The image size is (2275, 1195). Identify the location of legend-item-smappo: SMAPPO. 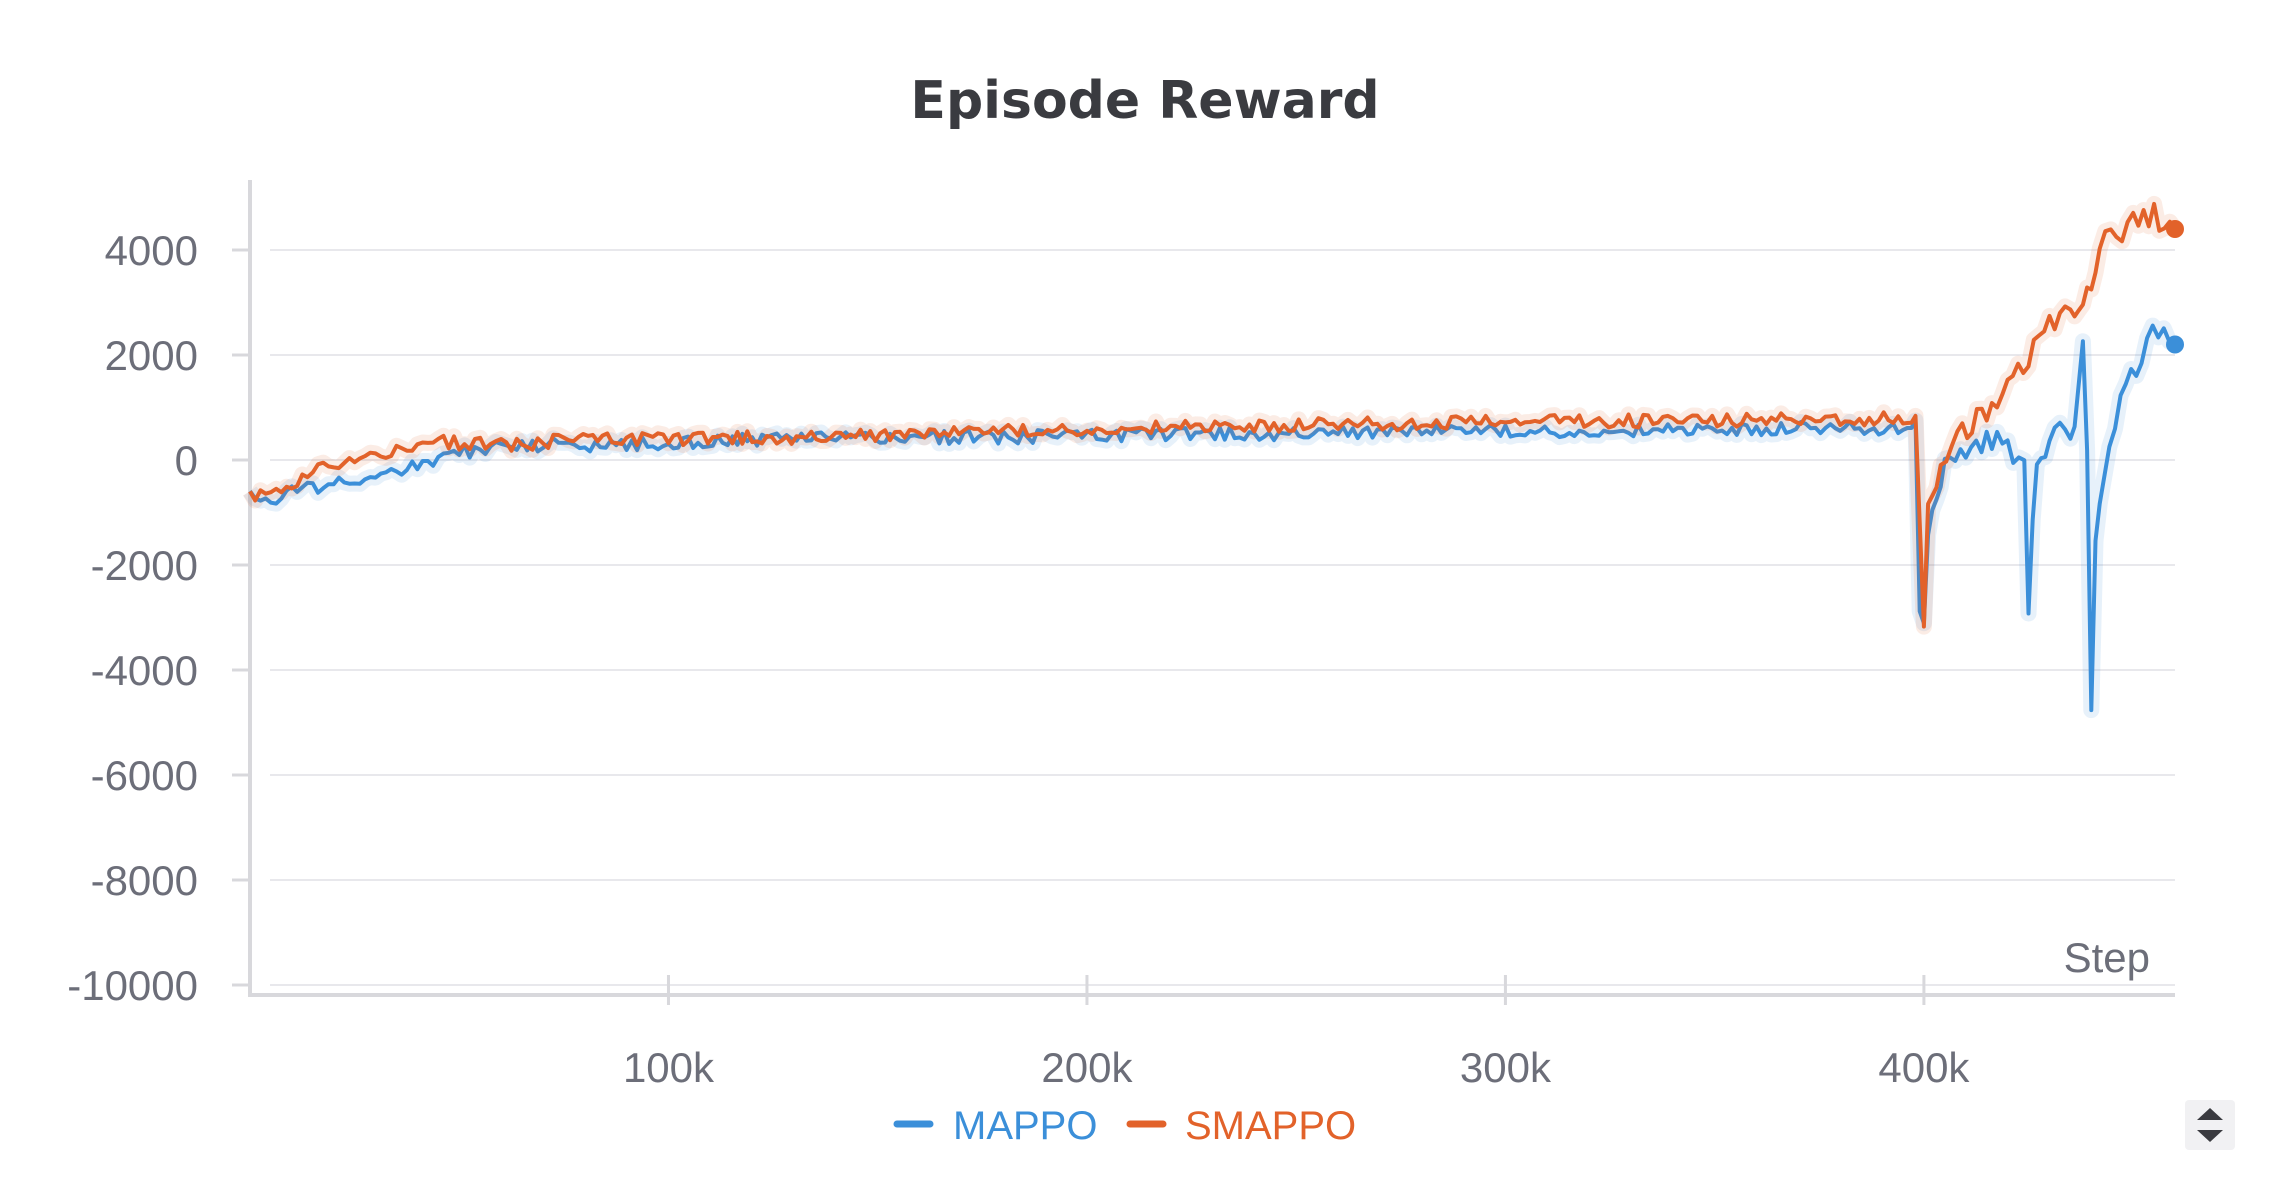
(1241, 1126).